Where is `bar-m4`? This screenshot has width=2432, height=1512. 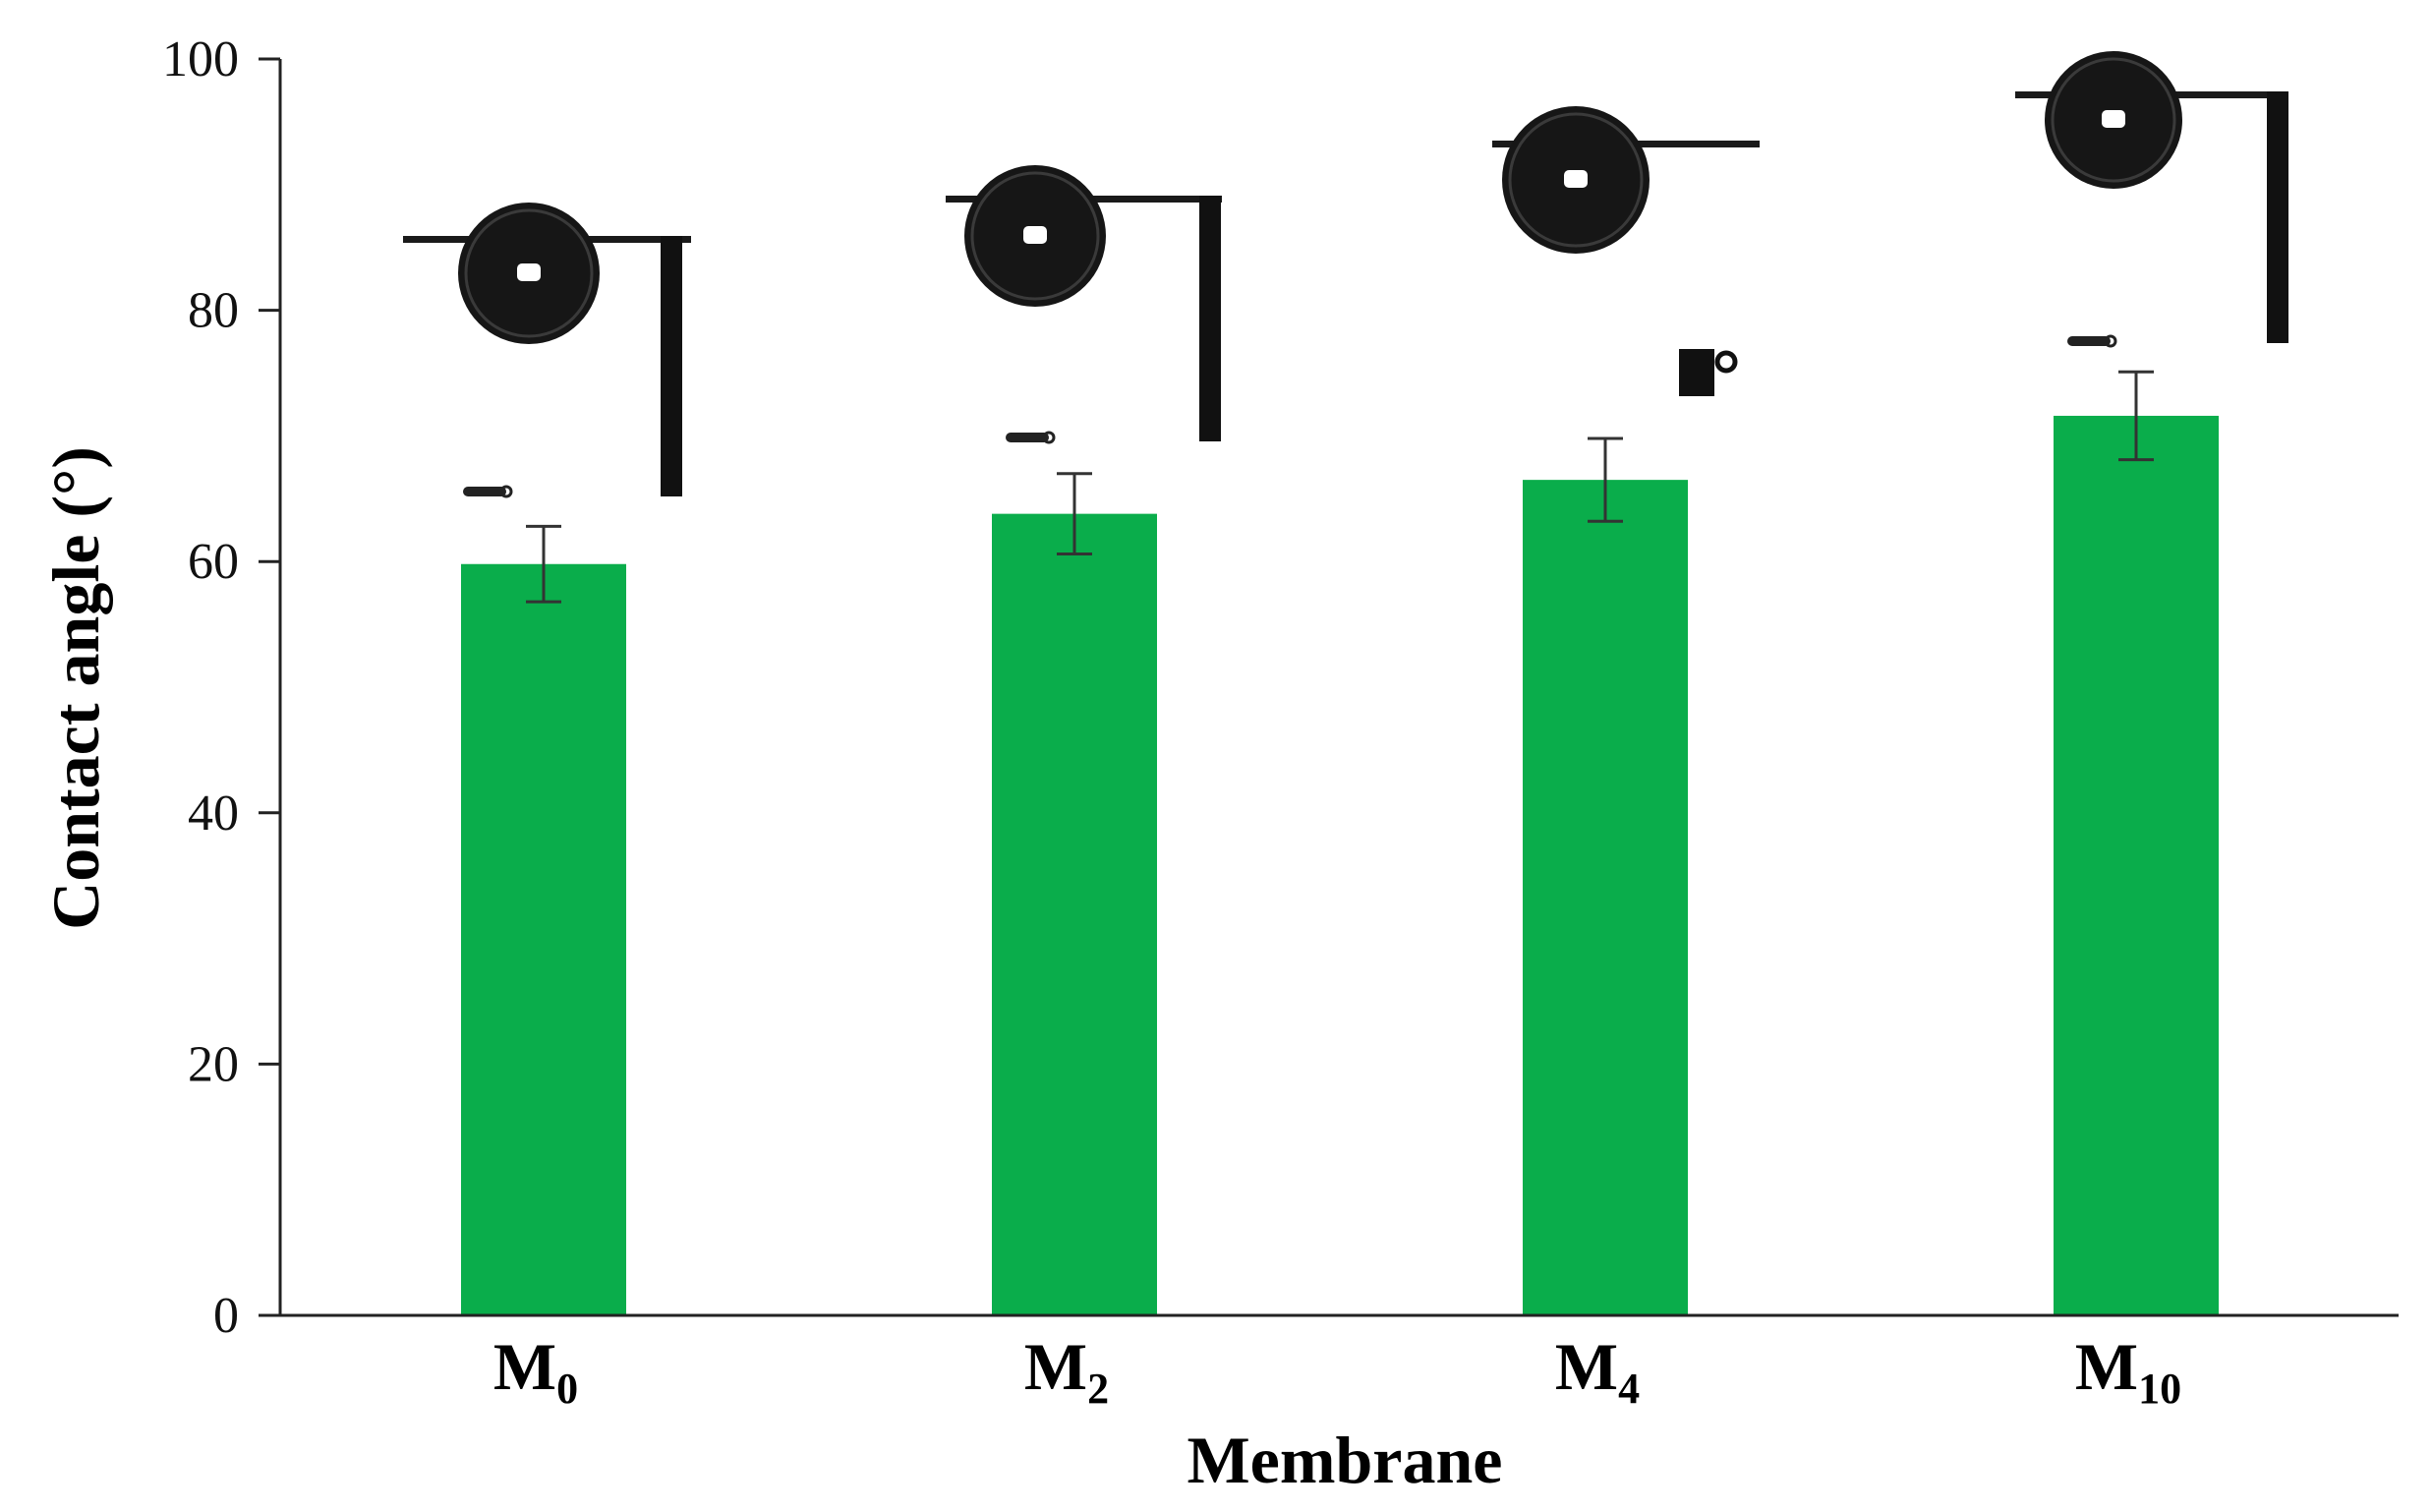 bar-m4 is located at coordinates (1605, 897).